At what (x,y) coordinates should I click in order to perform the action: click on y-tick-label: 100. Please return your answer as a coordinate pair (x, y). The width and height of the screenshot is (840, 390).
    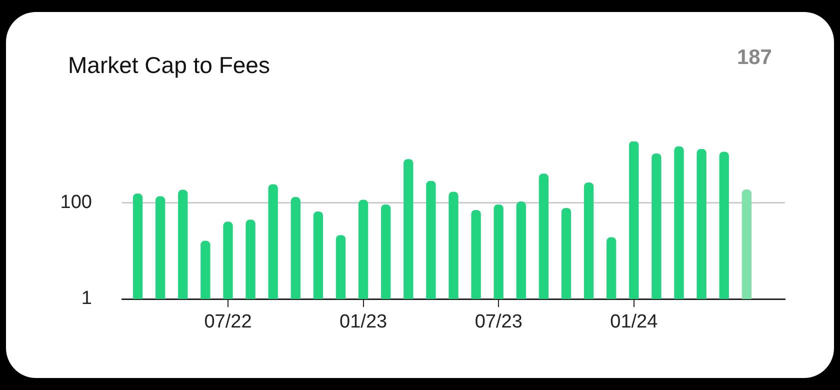
    Looking at the image, I should click on (76, 203).